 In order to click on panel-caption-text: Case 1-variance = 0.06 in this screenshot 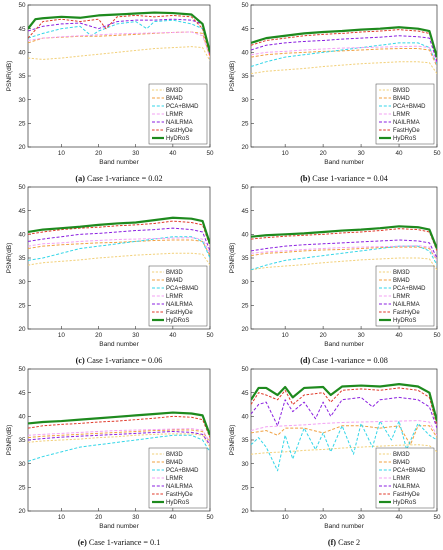, I will do `click(125, 360)`.